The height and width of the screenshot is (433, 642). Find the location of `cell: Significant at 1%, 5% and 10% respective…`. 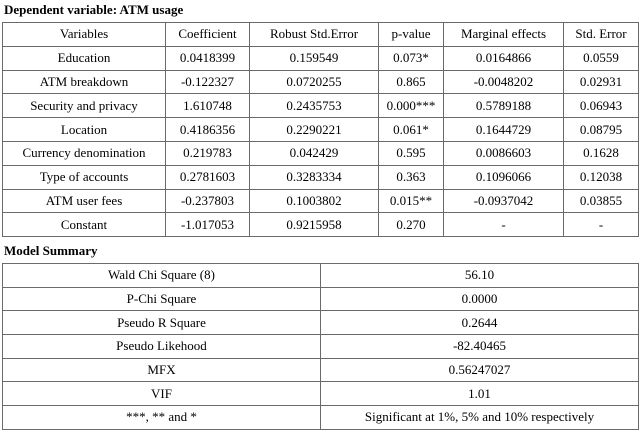

cell: Significant at 1%, 5% and 10% respective… is located at coordinates (479, 417).